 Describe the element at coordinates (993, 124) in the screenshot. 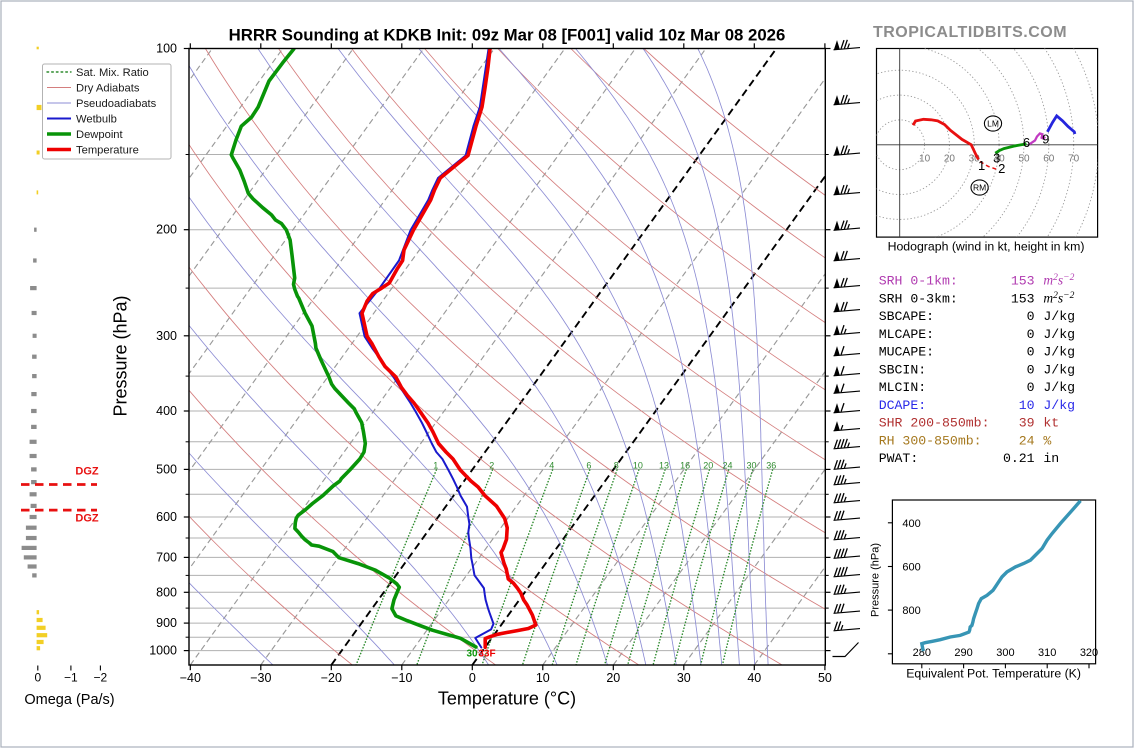

I see `svg-text: LM` at that location.